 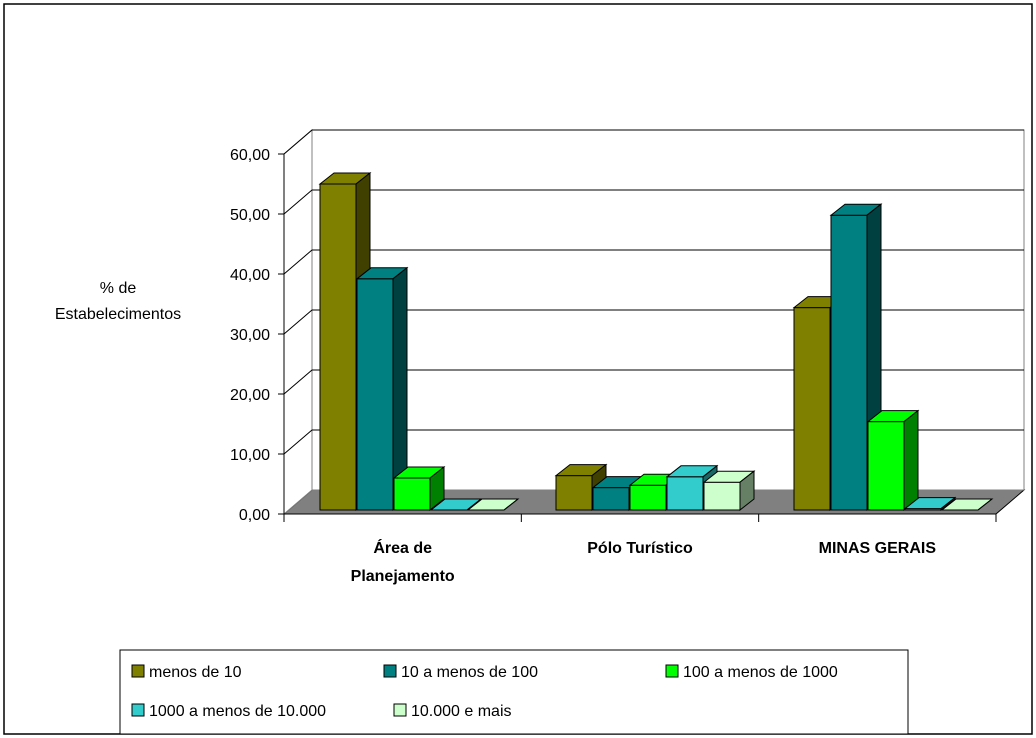 What do you see at coordinates (250, 395) in the screenshot?
I see `y-tick-label: 20,00` at bounding box center [250, 395].